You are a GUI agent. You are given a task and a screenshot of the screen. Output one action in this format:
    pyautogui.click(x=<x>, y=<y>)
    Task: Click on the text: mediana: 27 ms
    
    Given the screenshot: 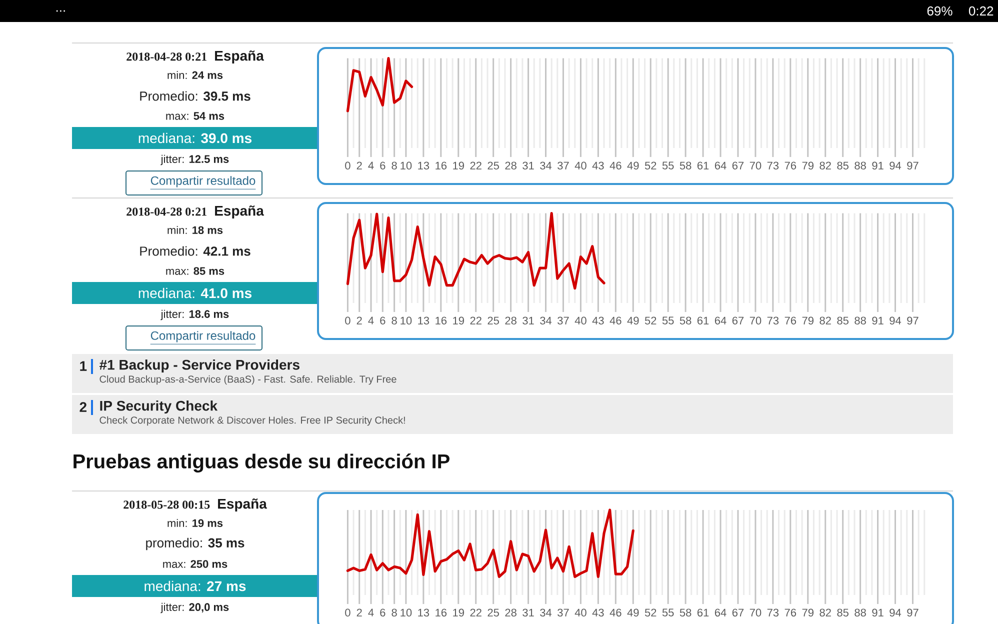 What is the action you would take?
    pyautogui.click(x=195, y=586)
    